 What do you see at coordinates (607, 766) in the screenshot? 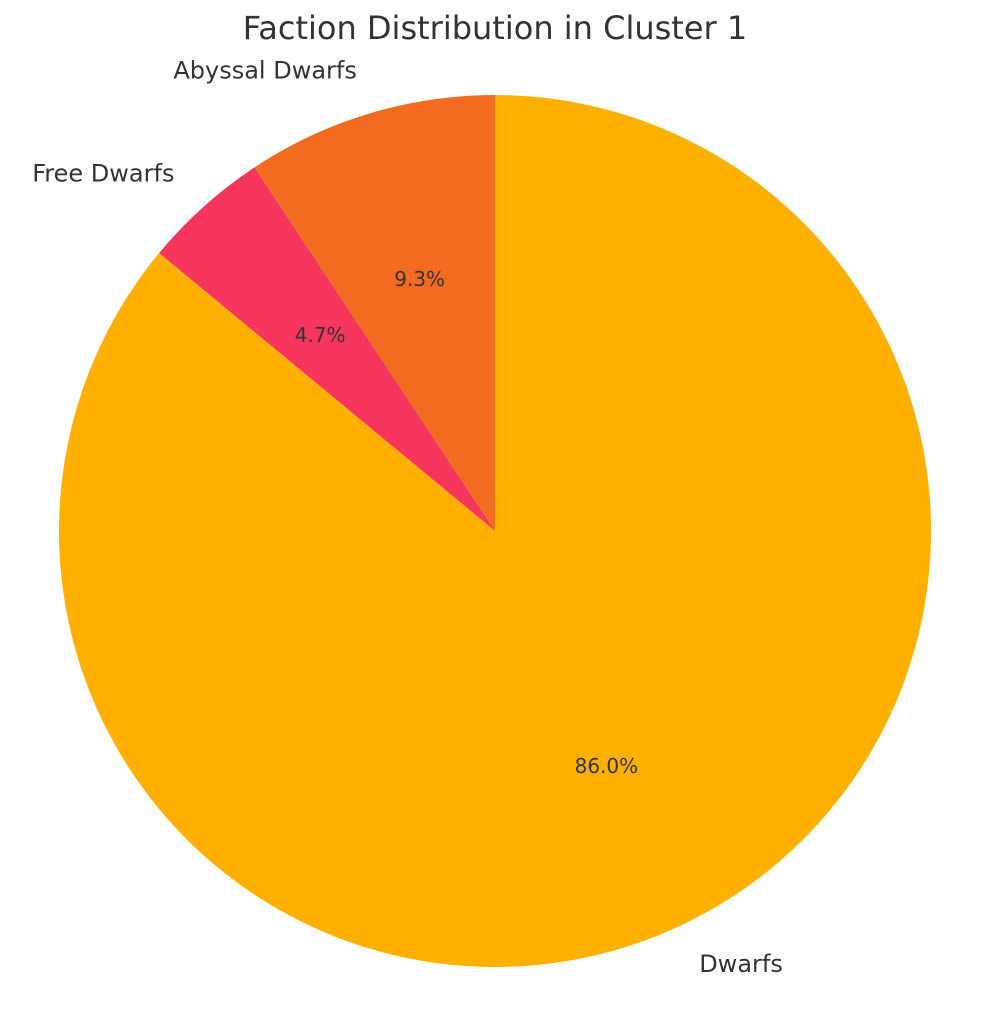
I see `value-label: 86.0%` at bounding box center [607, 766].